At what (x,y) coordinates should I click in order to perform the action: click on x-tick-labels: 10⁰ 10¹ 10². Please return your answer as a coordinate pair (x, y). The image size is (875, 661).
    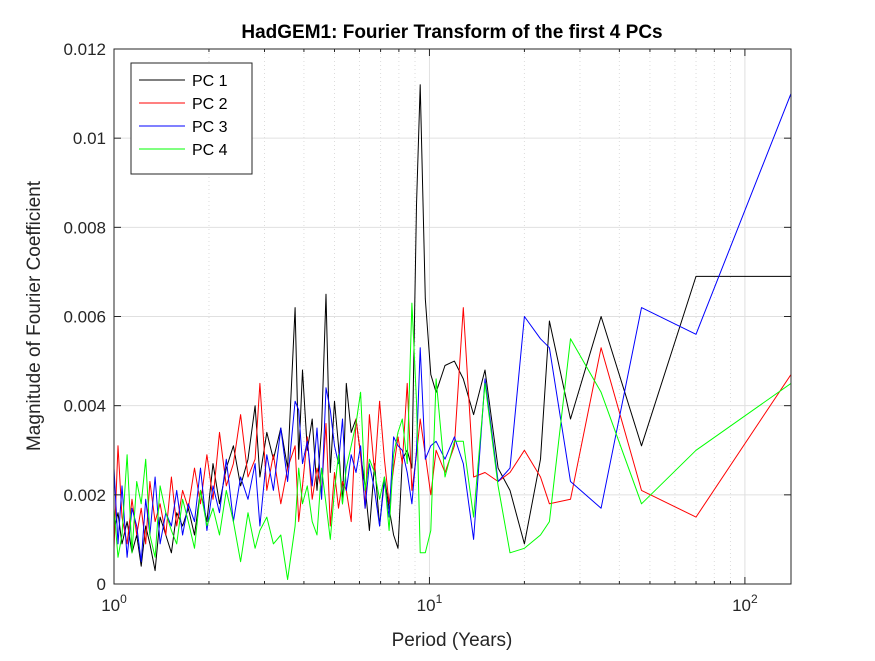
    Looking at the image, I should click on (429, 603).